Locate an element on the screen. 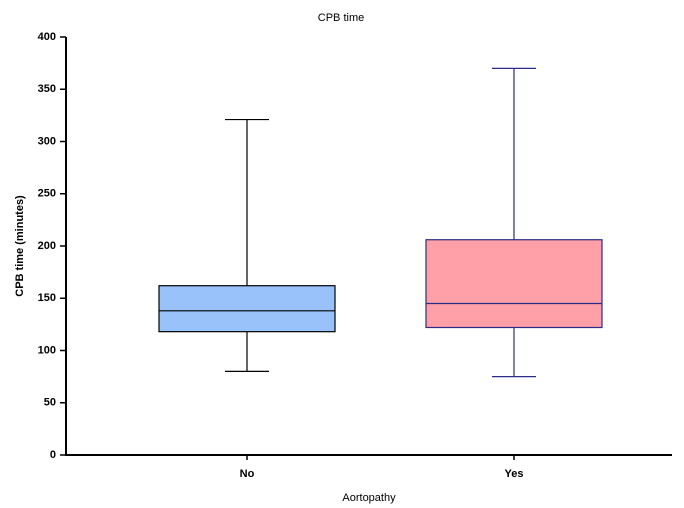  y-tick-label: 50 is located at coordinates (50, 403).